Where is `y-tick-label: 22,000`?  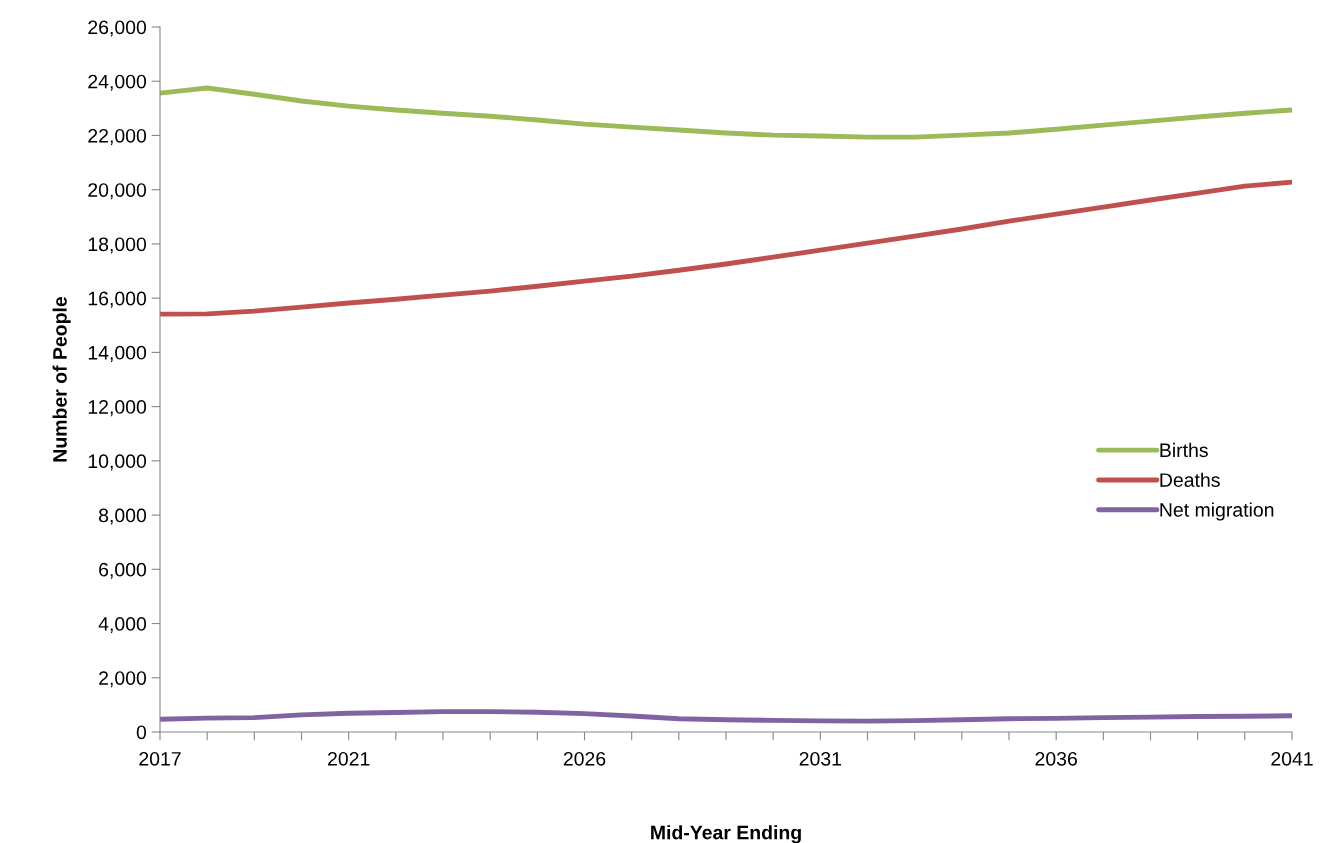
y-tick-label: 22,000 is located at coordinates (117, 136).